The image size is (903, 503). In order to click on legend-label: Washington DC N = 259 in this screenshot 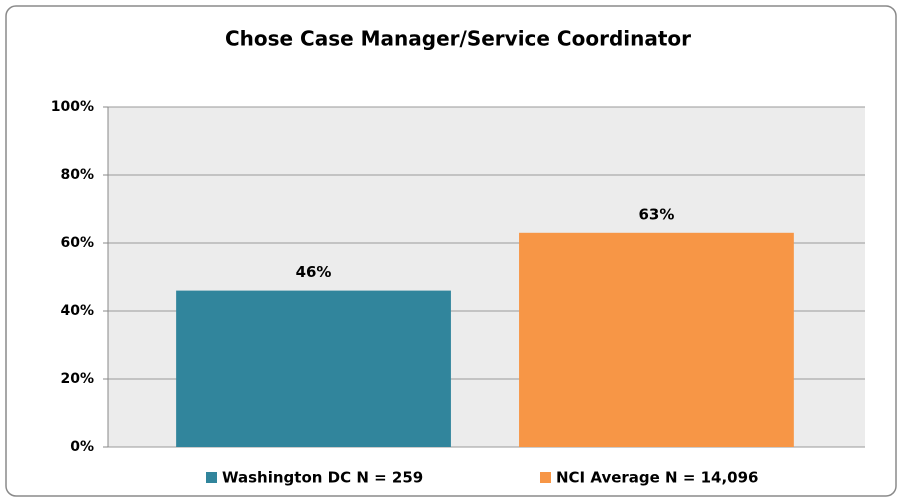, I will do `click(322, 478)`.